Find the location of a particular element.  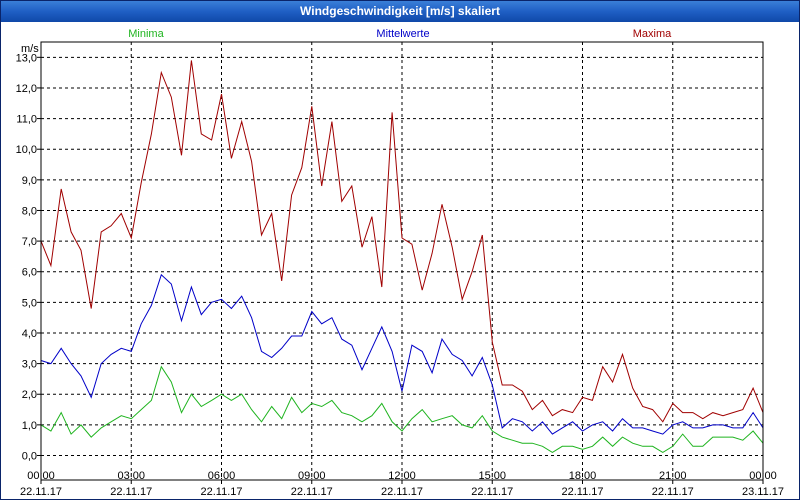

y-tick-label: 10,0 is located at coordinates (26, 150).